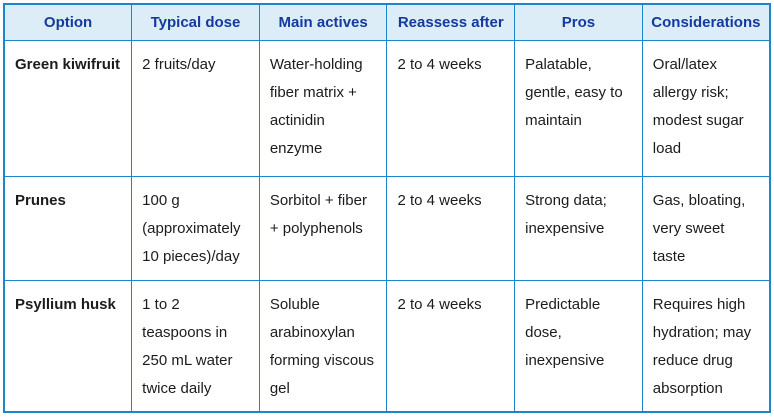  What do you see at coordinates (323, 228) in the screenshot?
I see `cell-main-actives: Sorbitol + fiber + polyphenols` at bounding box center [323, 228].